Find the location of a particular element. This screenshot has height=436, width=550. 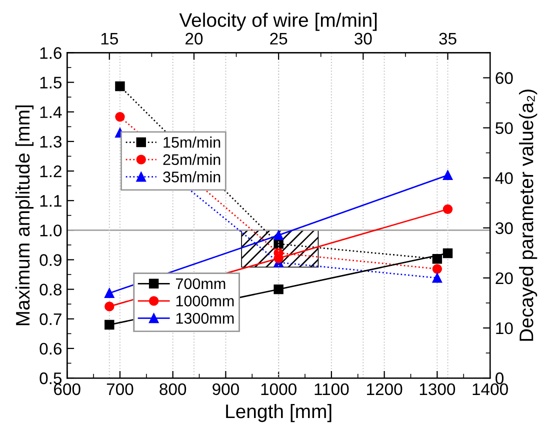

y-tick-label: 0.9 is located at coordinates (51, 260).